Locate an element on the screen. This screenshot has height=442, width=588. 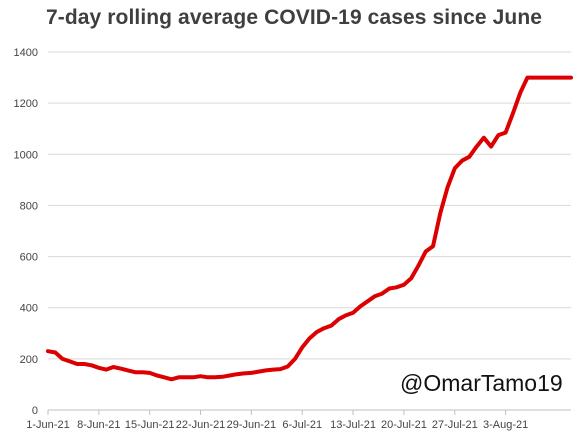
y-tick-label: 1400 is located at coordinates (26, 53).